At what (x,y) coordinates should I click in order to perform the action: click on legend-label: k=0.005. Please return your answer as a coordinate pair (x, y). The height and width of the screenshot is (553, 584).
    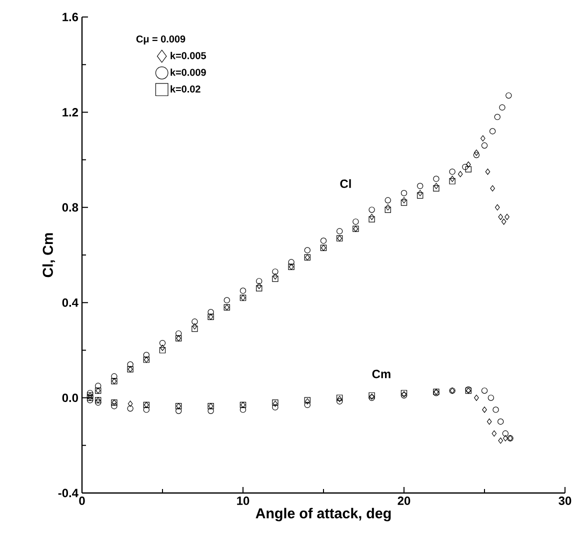
    Looking at the image, I should click on (188, 56).